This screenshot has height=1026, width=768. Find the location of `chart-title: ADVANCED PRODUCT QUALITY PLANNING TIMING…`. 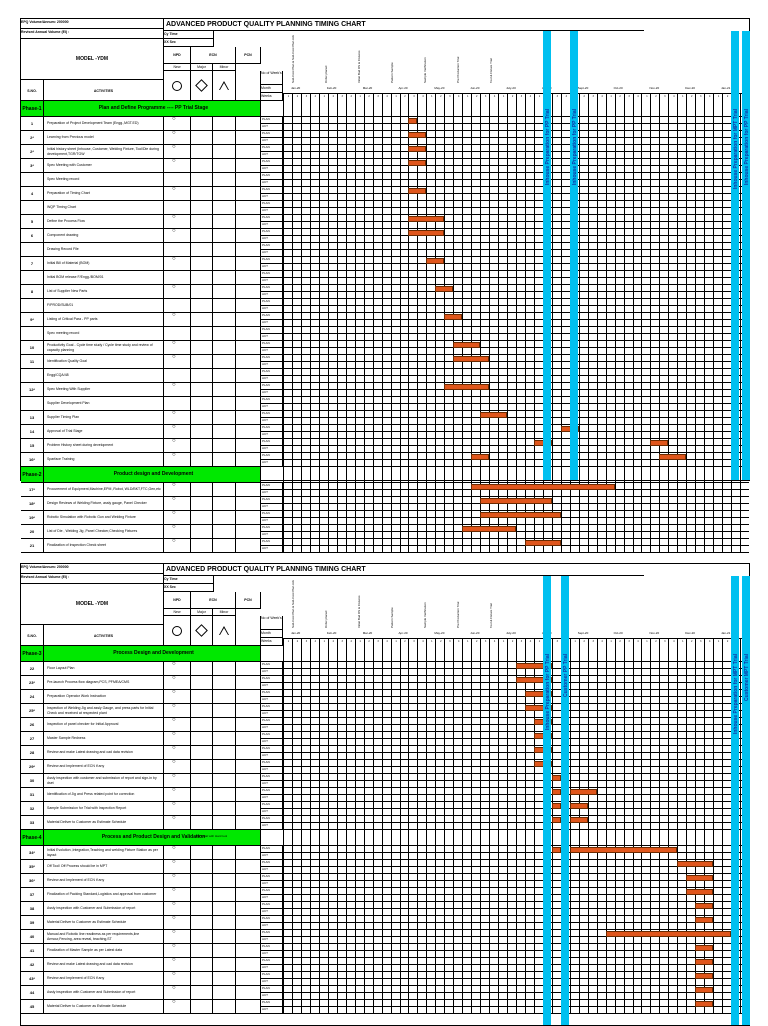

chart-title: ADVANCED PRODUCT QUALITY PLANNING TIMING… is located at coordinates (404, 25).